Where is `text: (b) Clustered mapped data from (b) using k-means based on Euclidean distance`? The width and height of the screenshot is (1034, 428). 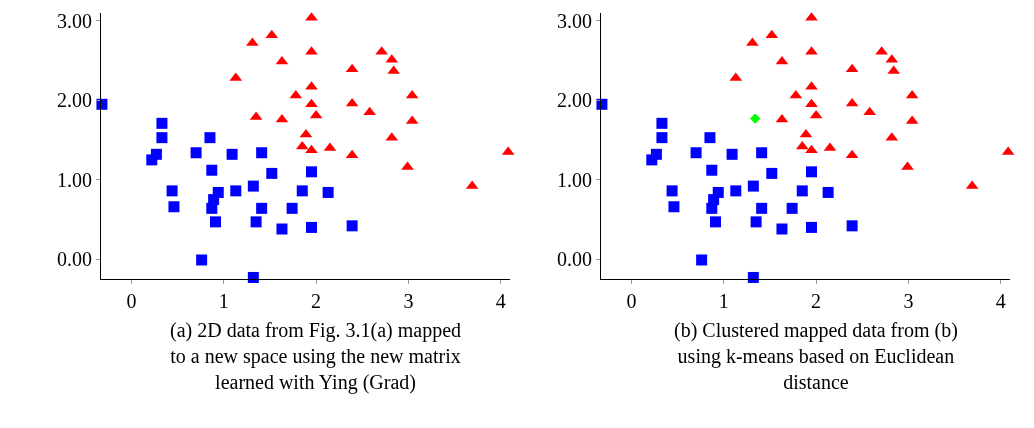 text: (b) Clustered mapped data from (b) using k-means based on Euclidean distance is located at coordinates (816, 356).